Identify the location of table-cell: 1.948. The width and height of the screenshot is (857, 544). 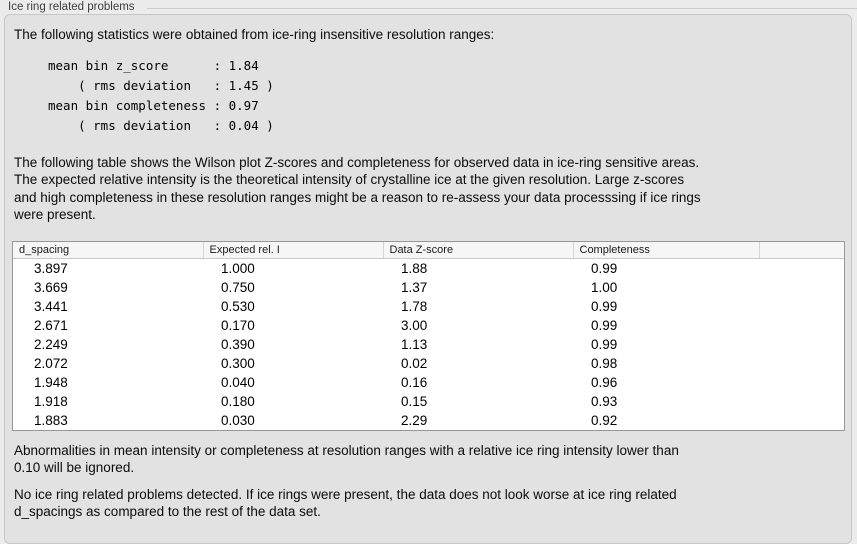
(51, 382).